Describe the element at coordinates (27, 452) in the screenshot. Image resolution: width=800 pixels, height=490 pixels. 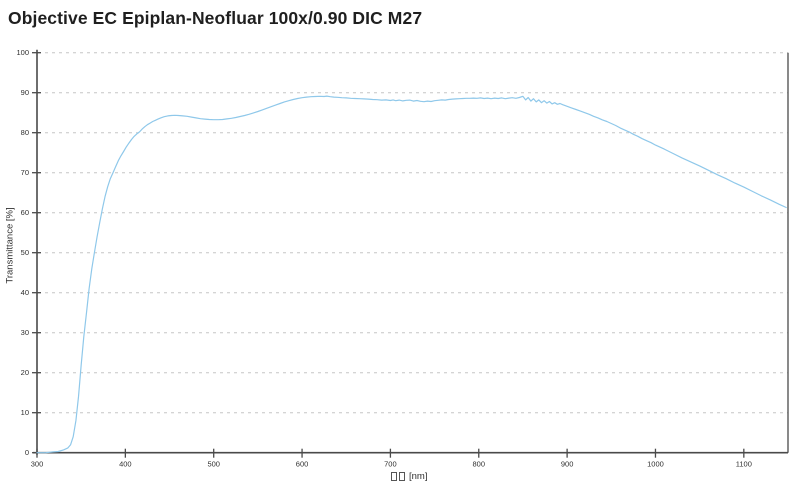
I see `y-tick-label-0: 0` at that location.